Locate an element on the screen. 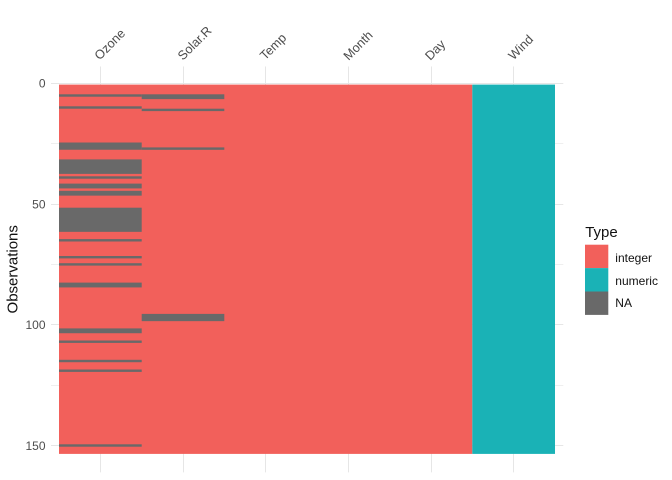 The height and width of the screenshot is (480, 672). svg-text: numeric is located at coordinates (636, 281).